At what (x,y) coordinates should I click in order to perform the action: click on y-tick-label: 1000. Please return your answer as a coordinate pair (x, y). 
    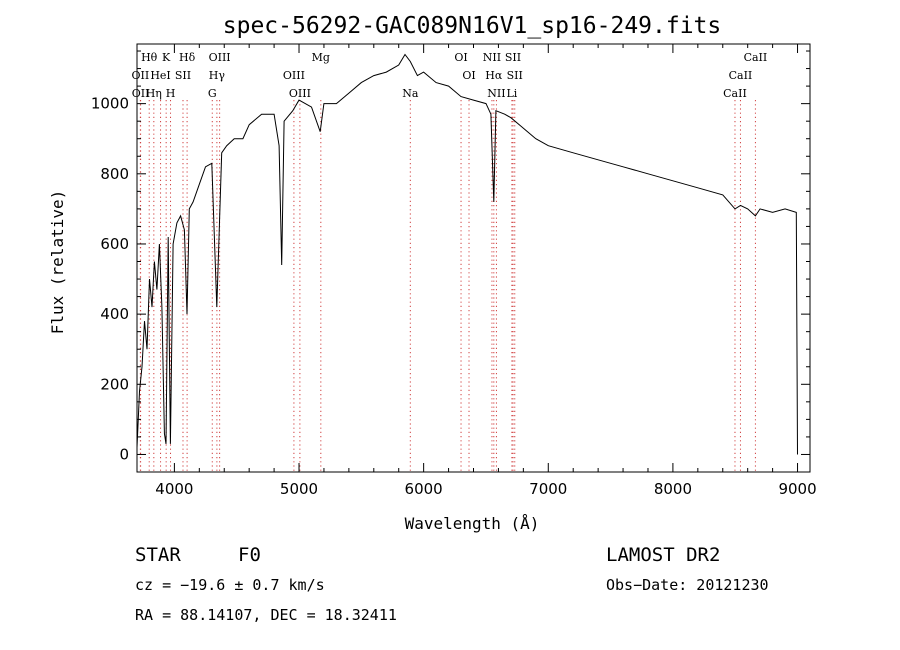
    Looking at the image, I should click on (110, 104).